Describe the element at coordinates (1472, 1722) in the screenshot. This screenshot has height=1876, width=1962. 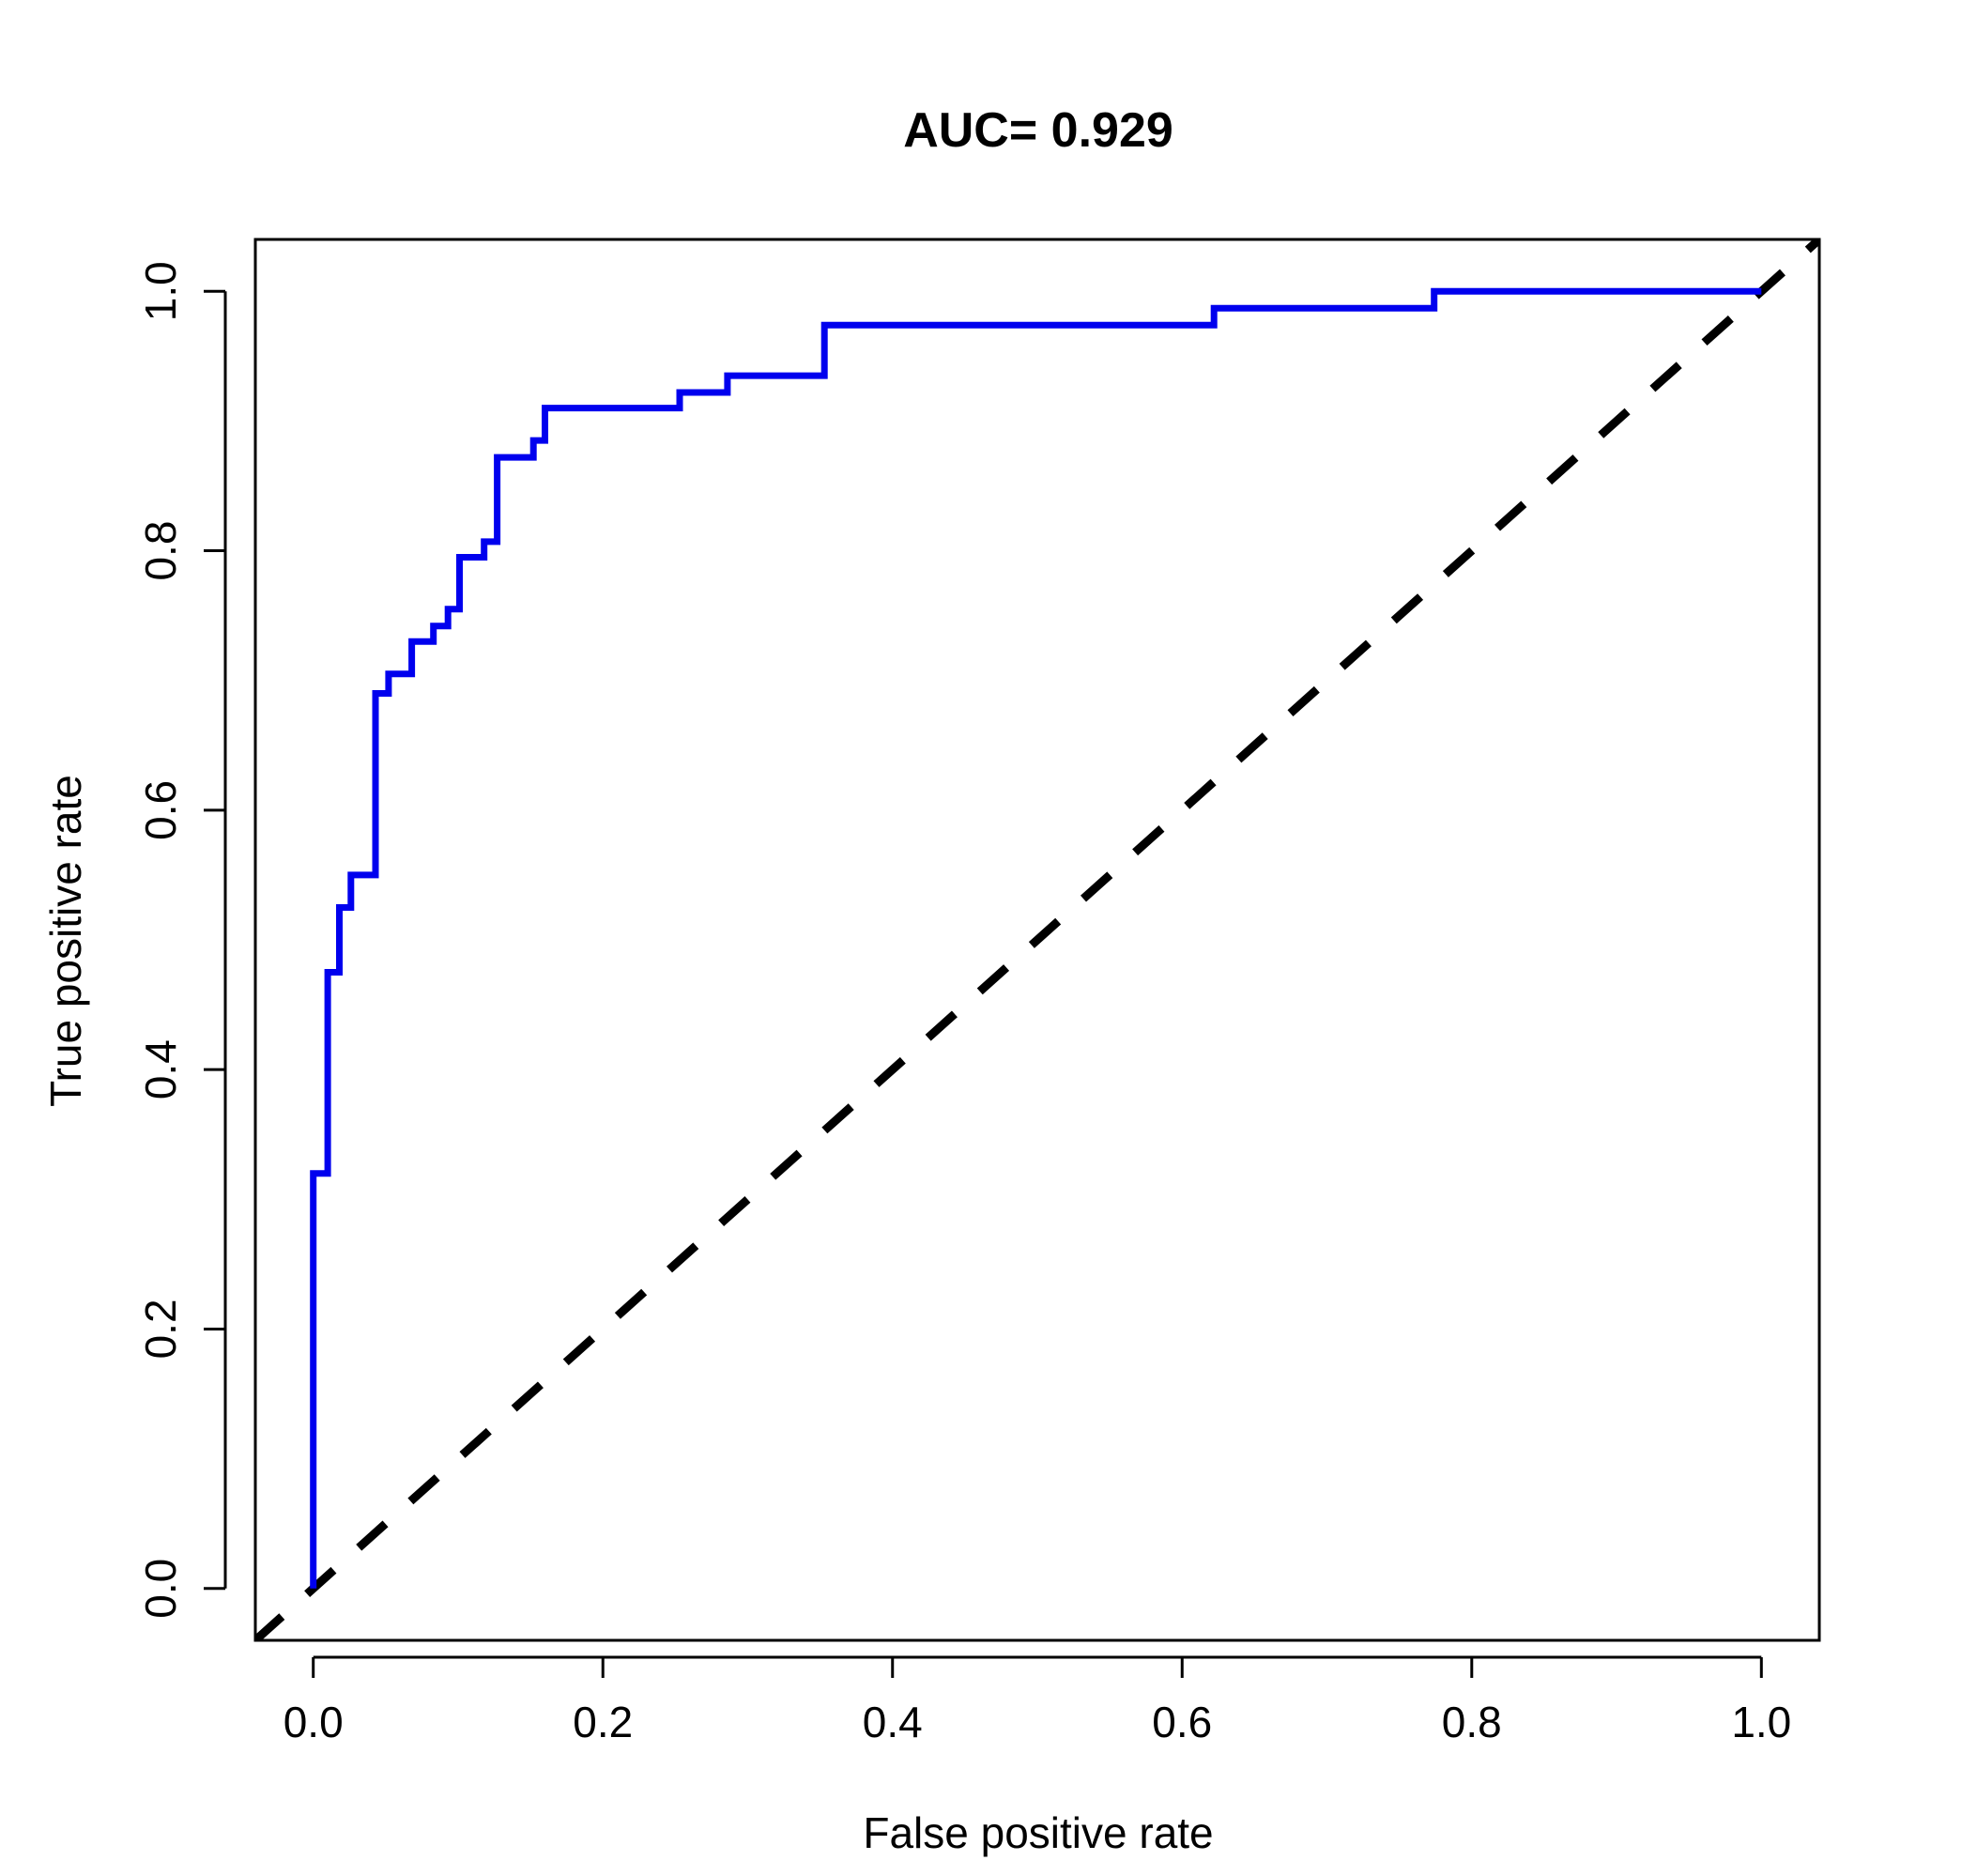
I see `x-tick-label: 0.8` at that location.